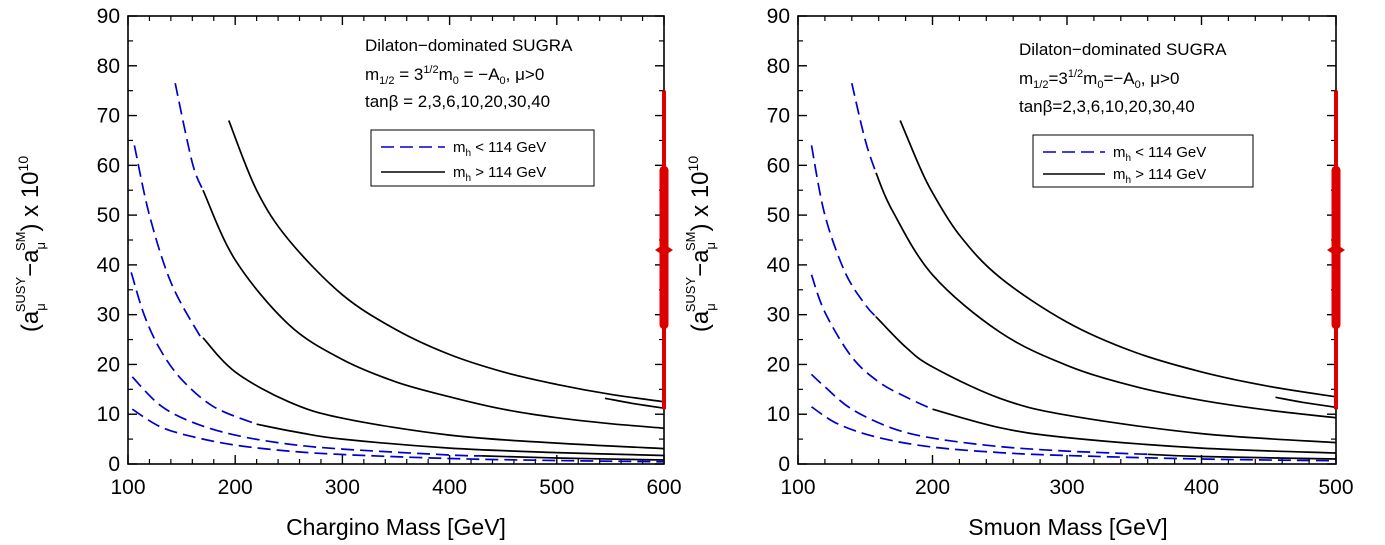  Describe the element at coordinates (457, 101) in the screenshot. I see `annotation-line3: tanβ = 2,3,6,10,20,30,40` at that location.